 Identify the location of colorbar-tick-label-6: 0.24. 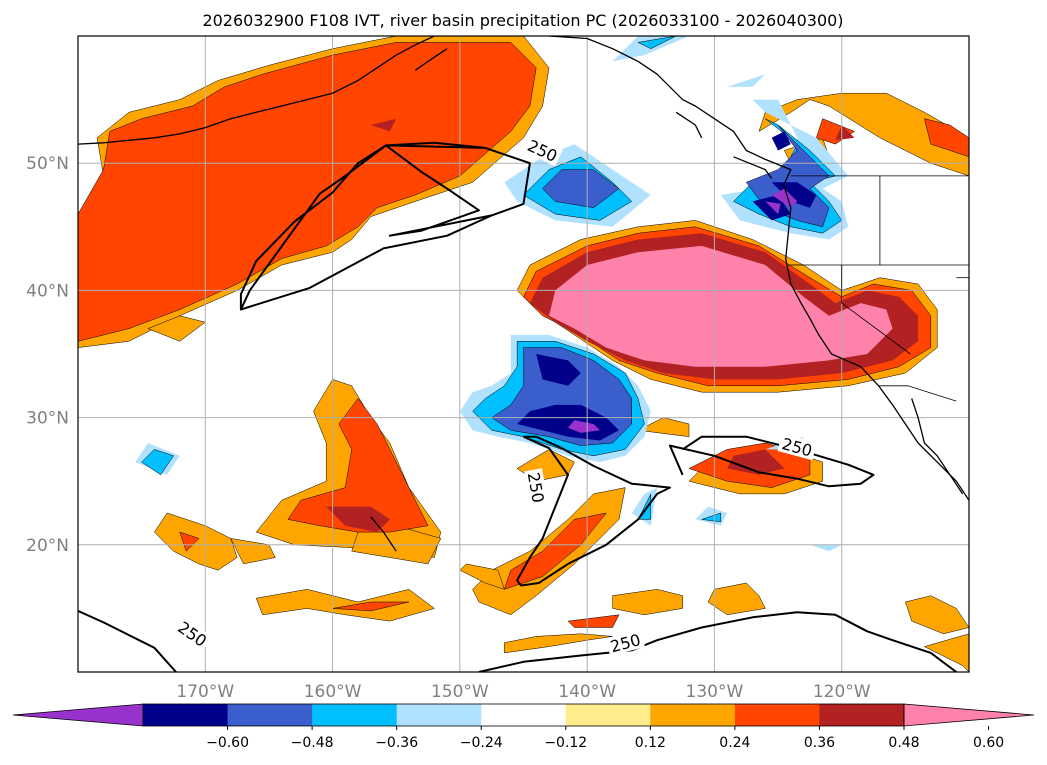
(734, 743).